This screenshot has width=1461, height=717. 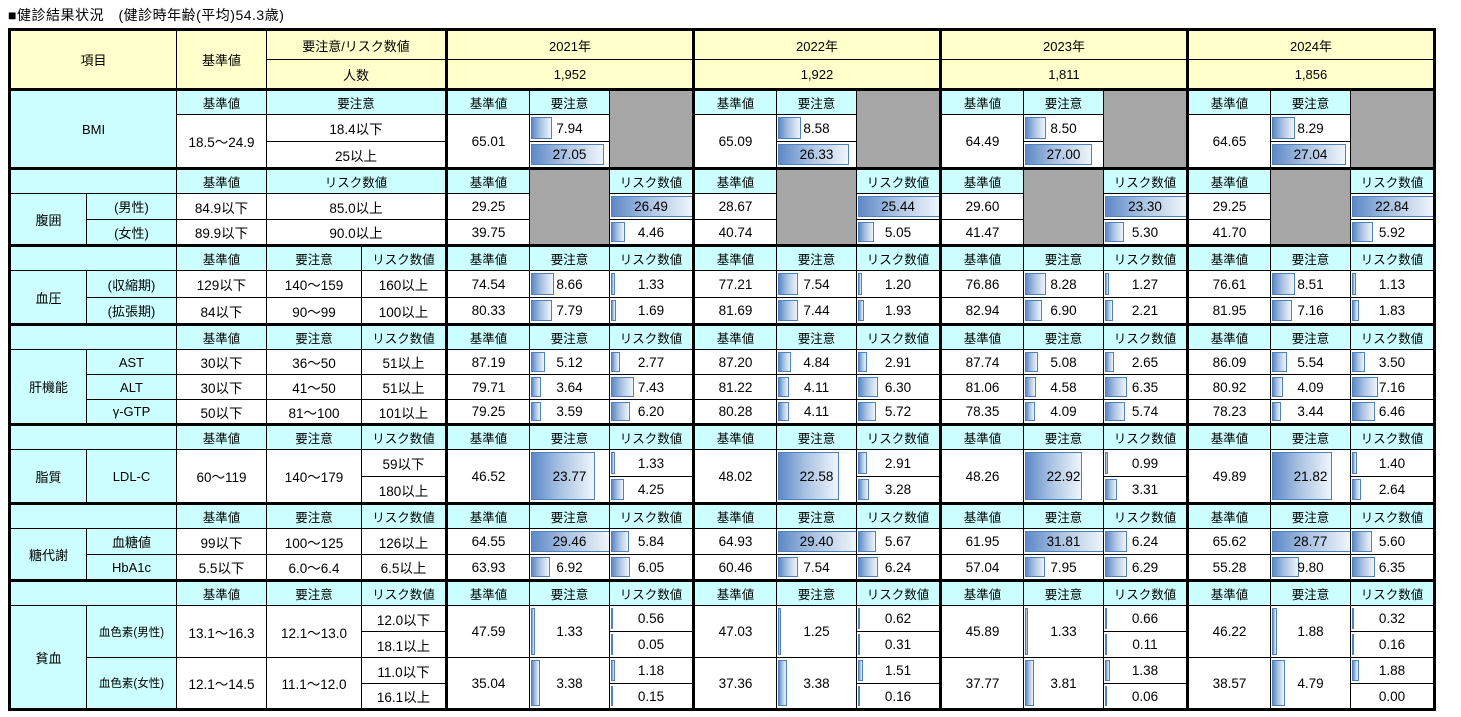 What do you see at coordinates (1145, 489) in the screenshot?
I see `bar-value: 3.31` at bounding box center [1145, 489].